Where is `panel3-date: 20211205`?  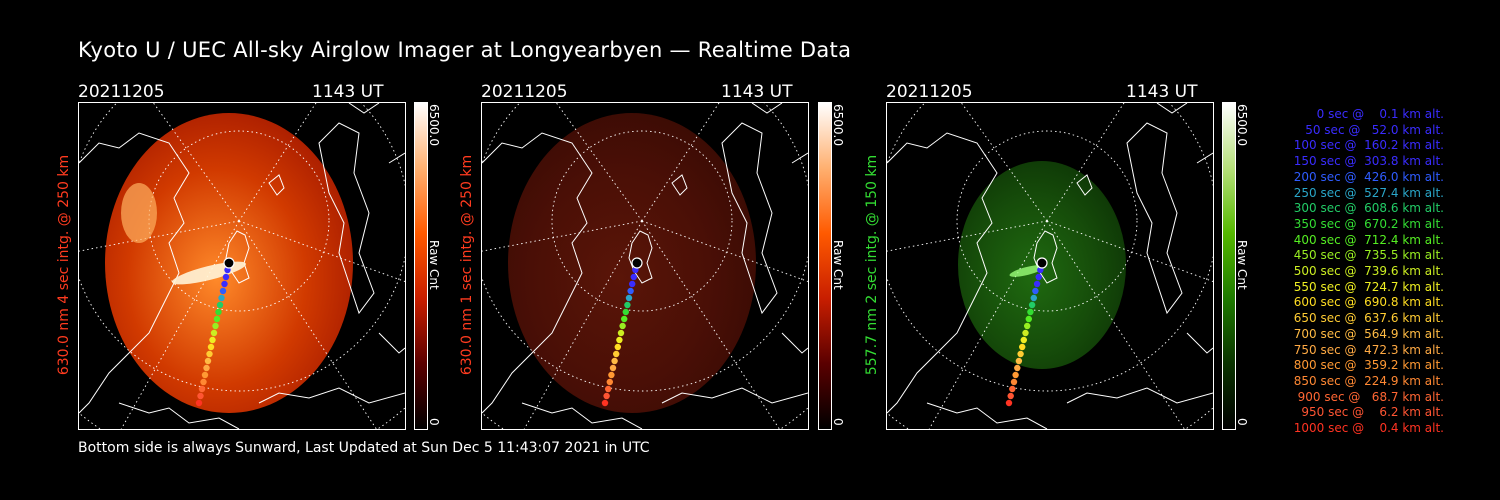 panel3-date: 20211205 is located at coordinates (929, 92).